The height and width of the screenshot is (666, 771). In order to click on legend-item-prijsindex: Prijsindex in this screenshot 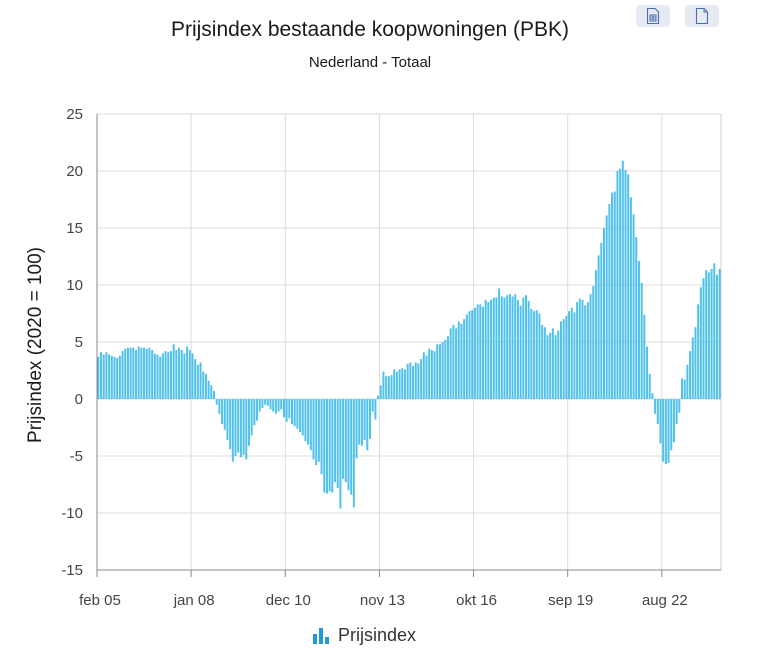, I will do `click(364, 635)`.